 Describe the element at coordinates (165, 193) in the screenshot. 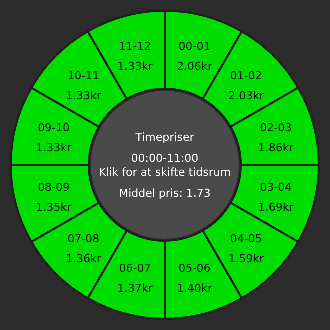

I see `text: Middel pris: 1.73` at that location.